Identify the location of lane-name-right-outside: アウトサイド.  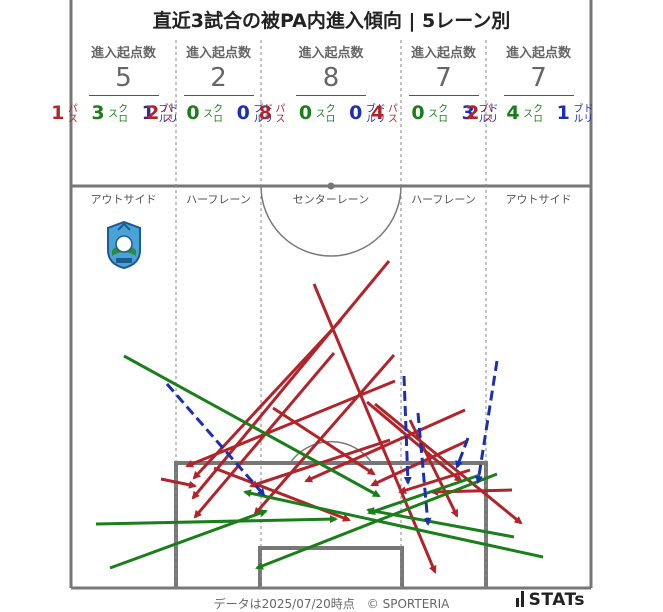
(538, 199).